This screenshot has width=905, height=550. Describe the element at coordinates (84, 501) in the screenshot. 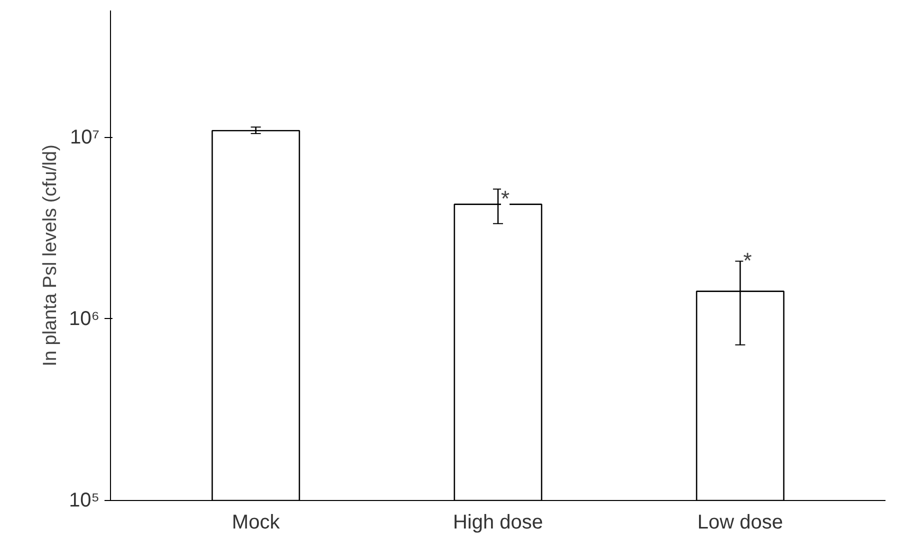

I see `y-tick-label: 10⁵` at that location.